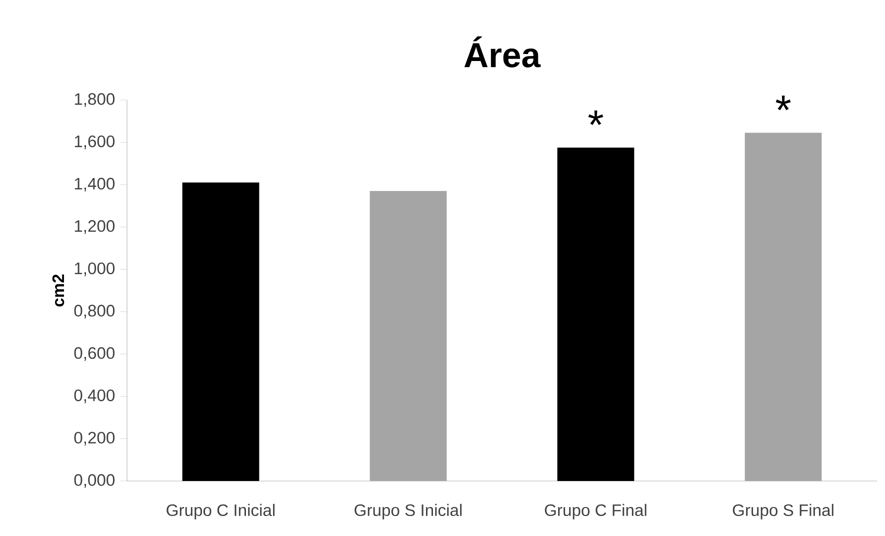  I want to click on y-axis-title: cm2, so click(58, 290).